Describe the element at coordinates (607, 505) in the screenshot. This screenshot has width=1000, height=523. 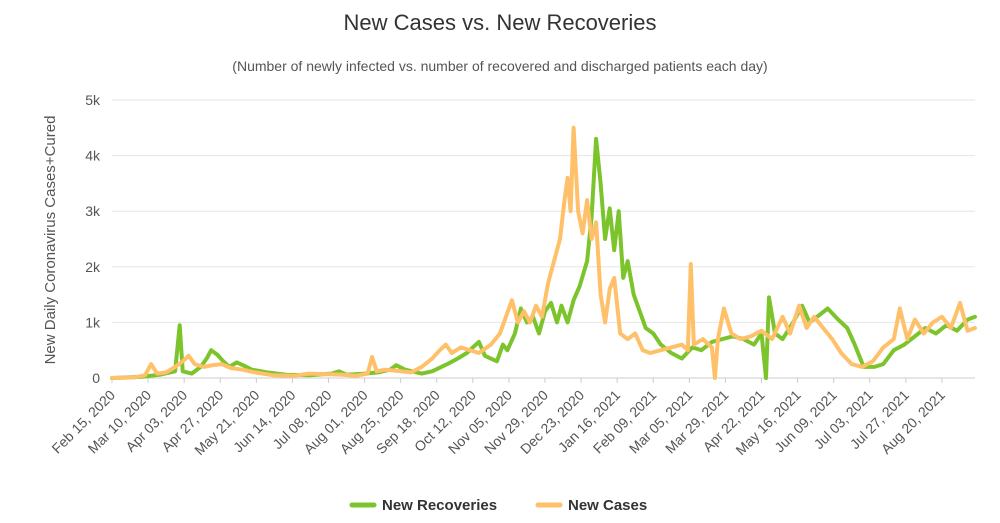
I see `legend-label: New Cases` at that location.